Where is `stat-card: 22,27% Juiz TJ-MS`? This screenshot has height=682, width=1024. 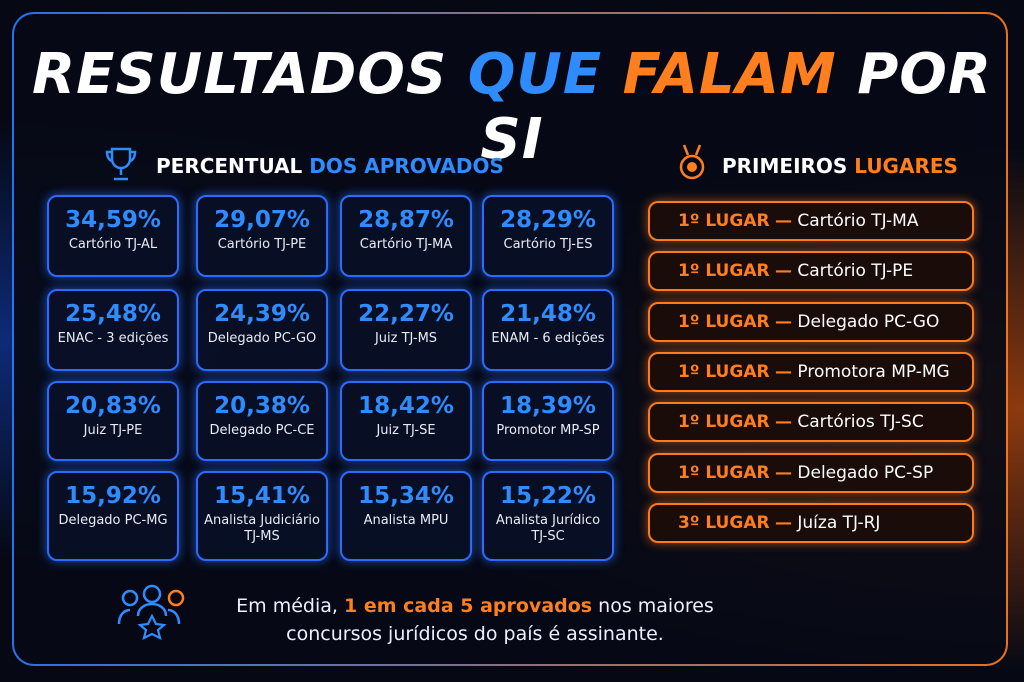
stat-card: 22,27% Juiz TJ-MS is located at coordinates (406, 330).